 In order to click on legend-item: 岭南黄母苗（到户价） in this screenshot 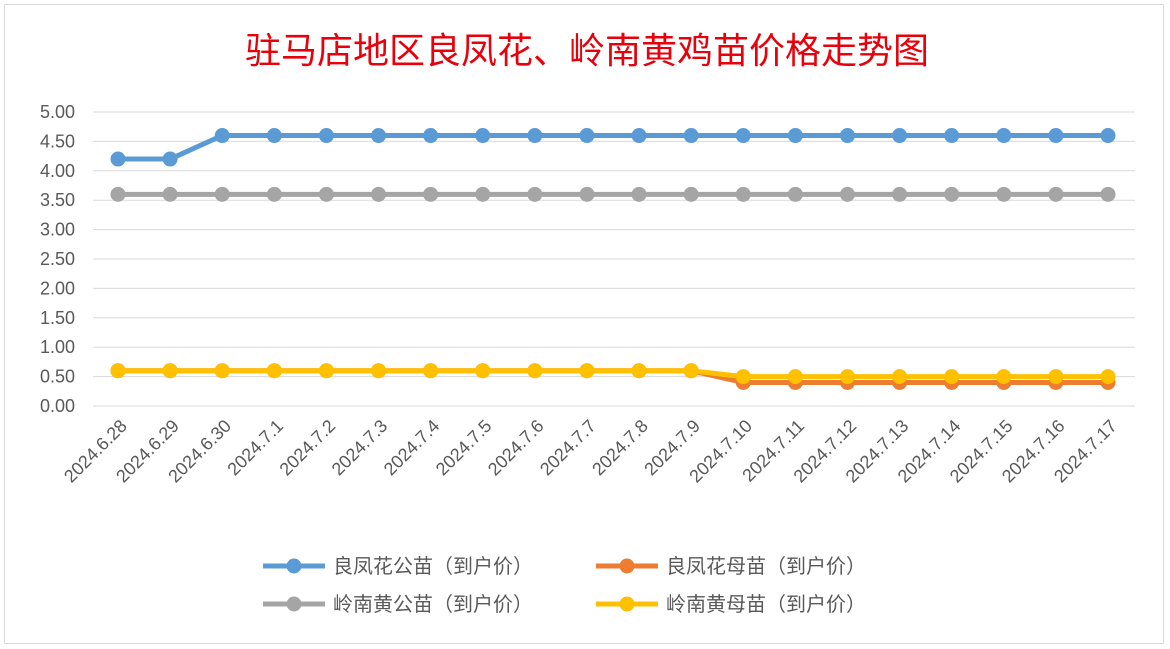, I will do `click(731, 604)`.